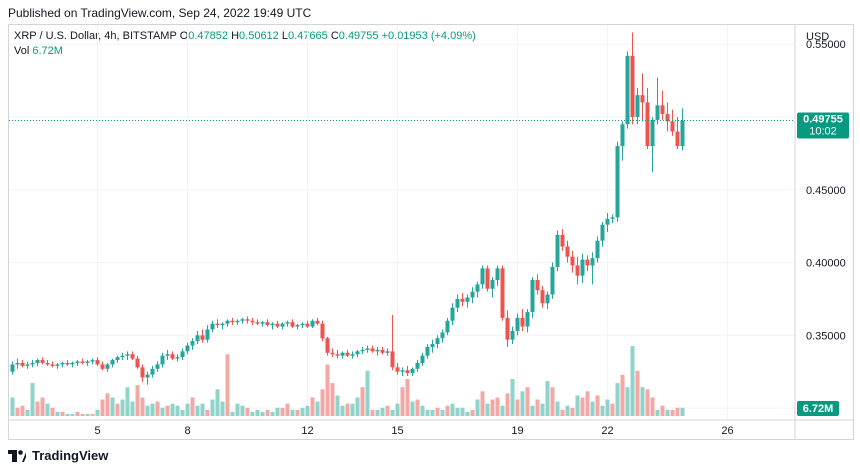 The image size is (860, 473). What do you see at coordinates (184, 36) in the screenshot?
I see `open-label: O` at bounding box center [184, 36].